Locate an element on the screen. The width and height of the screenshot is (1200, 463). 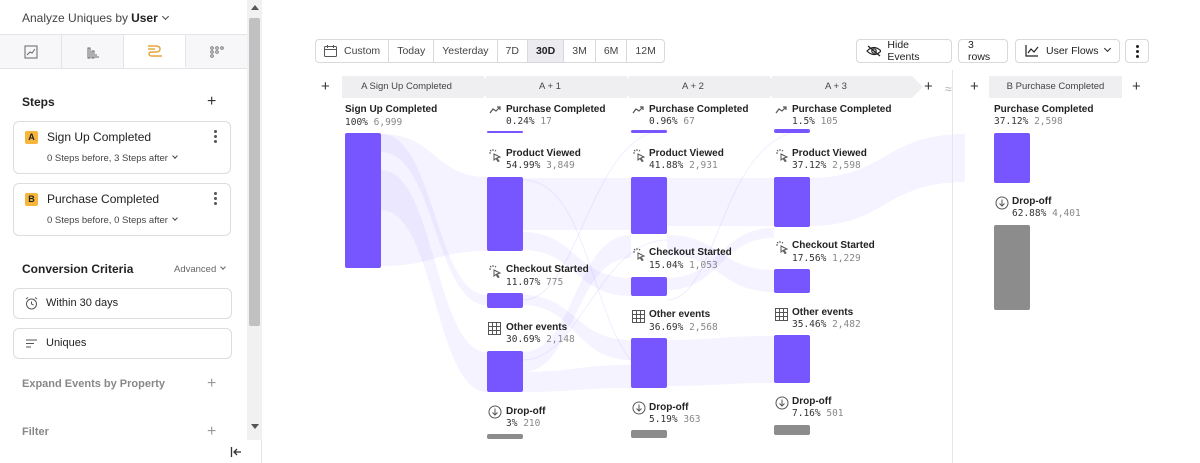
date-range-yesterday: Yesterday is located at coordinates (466, 51).